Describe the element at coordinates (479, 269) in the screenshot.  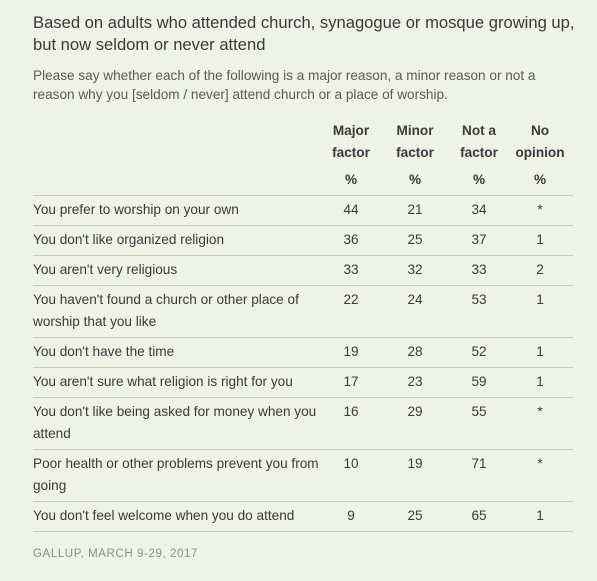
I see `cell-not-a-factor: 33` at that location.